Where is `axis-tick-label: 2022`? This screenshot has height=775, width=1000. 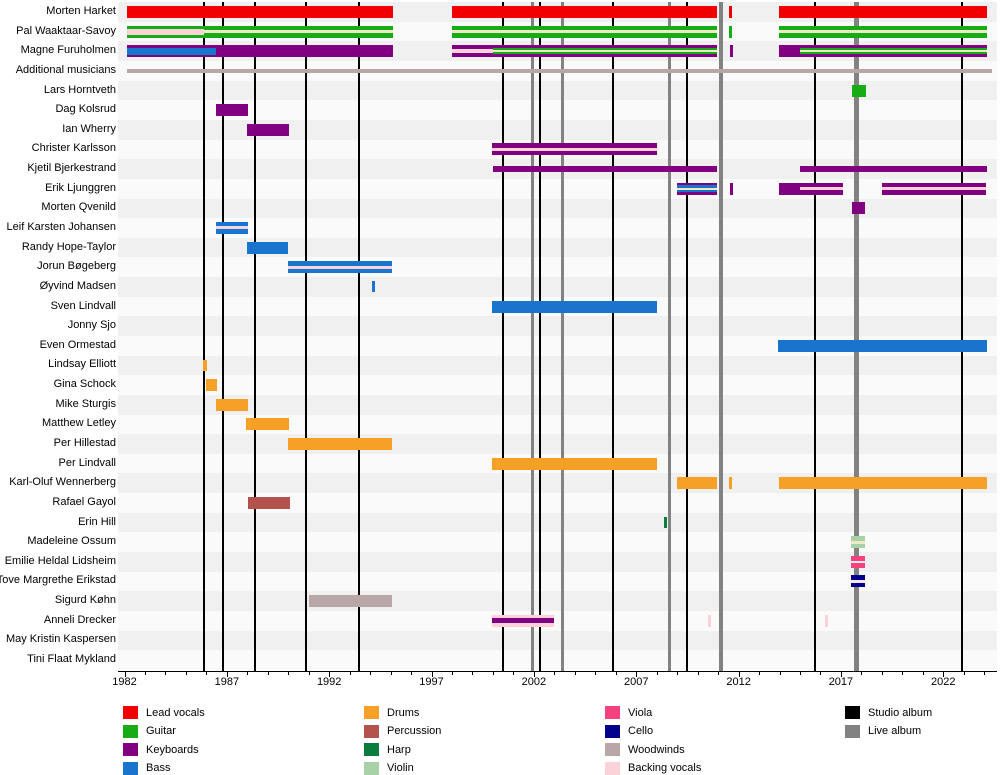
axis-tick-label: 2022 is located at coordinates (943, 682).